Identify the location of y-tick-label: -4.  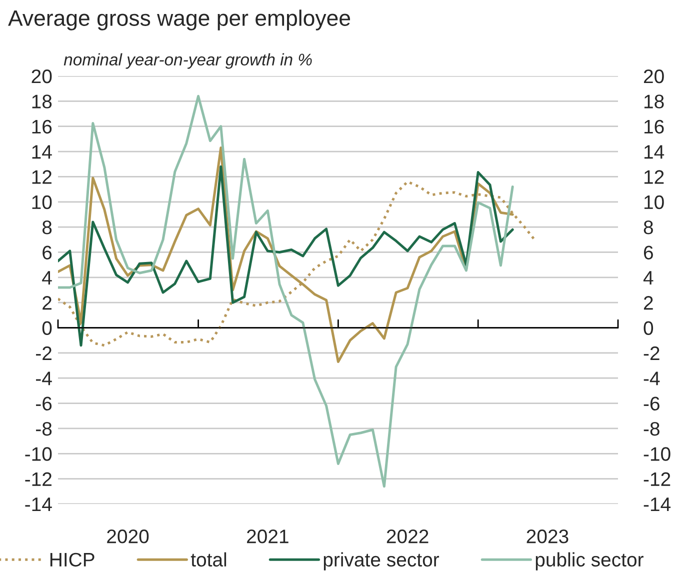
(44, 379).